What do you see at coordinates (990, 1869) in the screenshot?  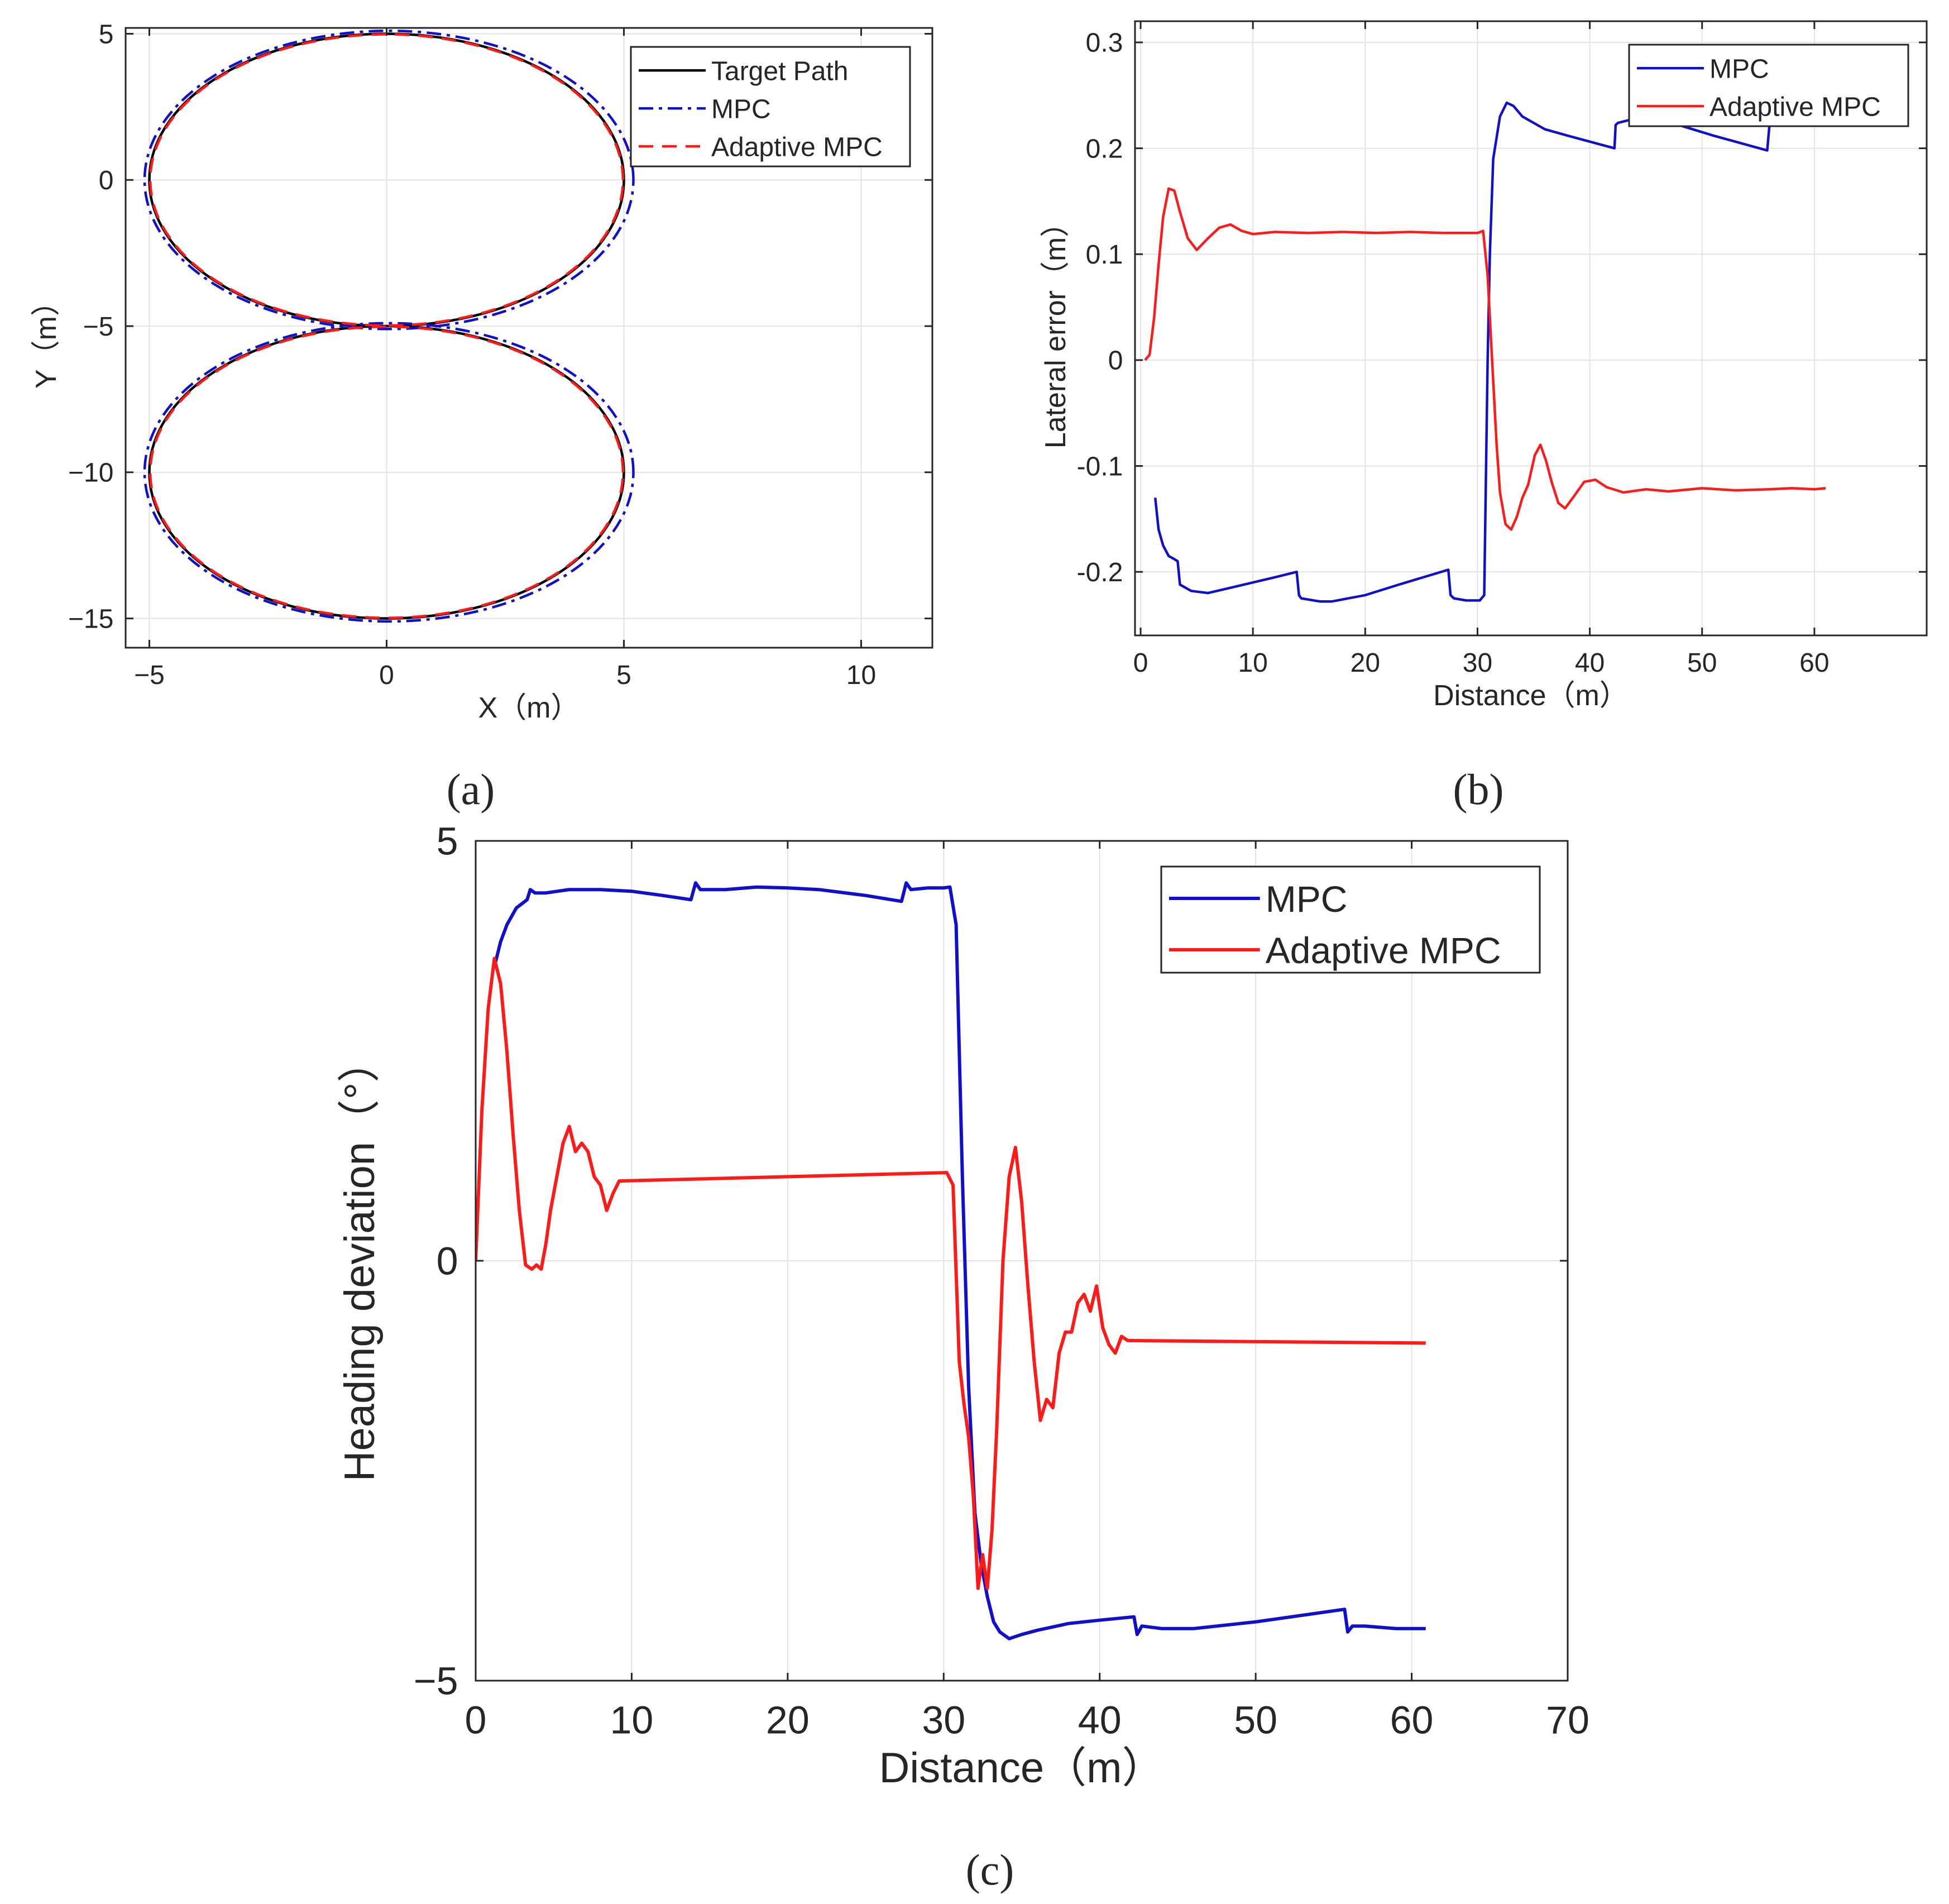 I see `panel-label-c: (c)` at bounding box center [990, 1869].